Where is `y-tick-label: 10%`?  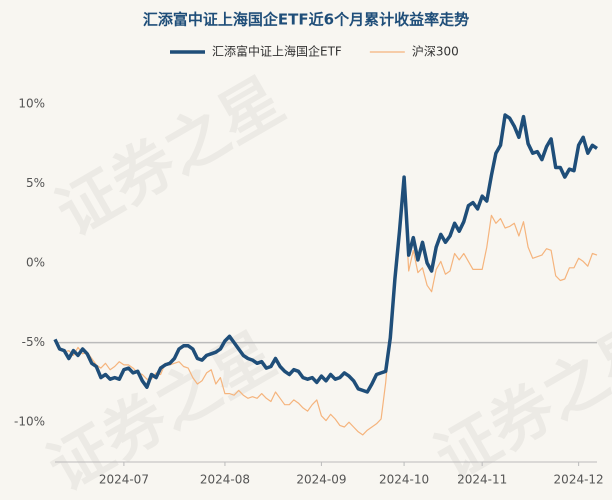 y-tick-label: 10% is located at coordinates (31, 103).